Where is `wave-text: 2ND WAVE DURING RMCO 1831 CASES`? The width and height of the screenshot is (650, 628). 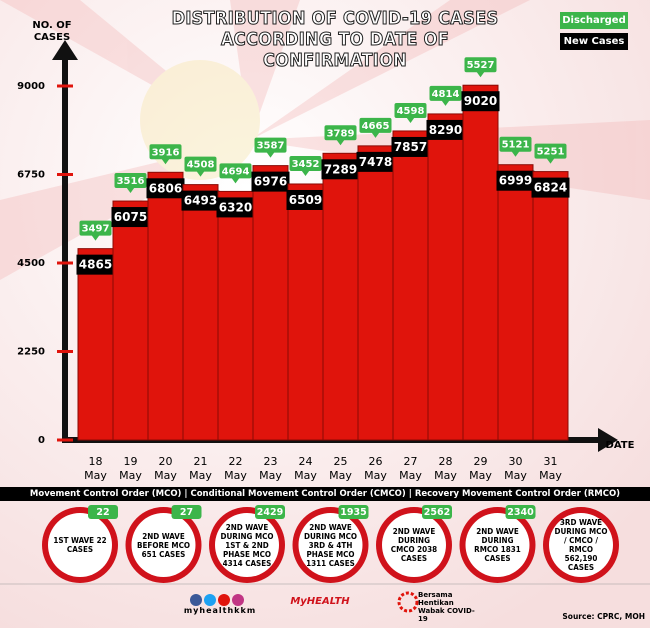 wave-text: 2ND WAVE DURING RMCO 1831 CASES is located at coordinates (497, 545).